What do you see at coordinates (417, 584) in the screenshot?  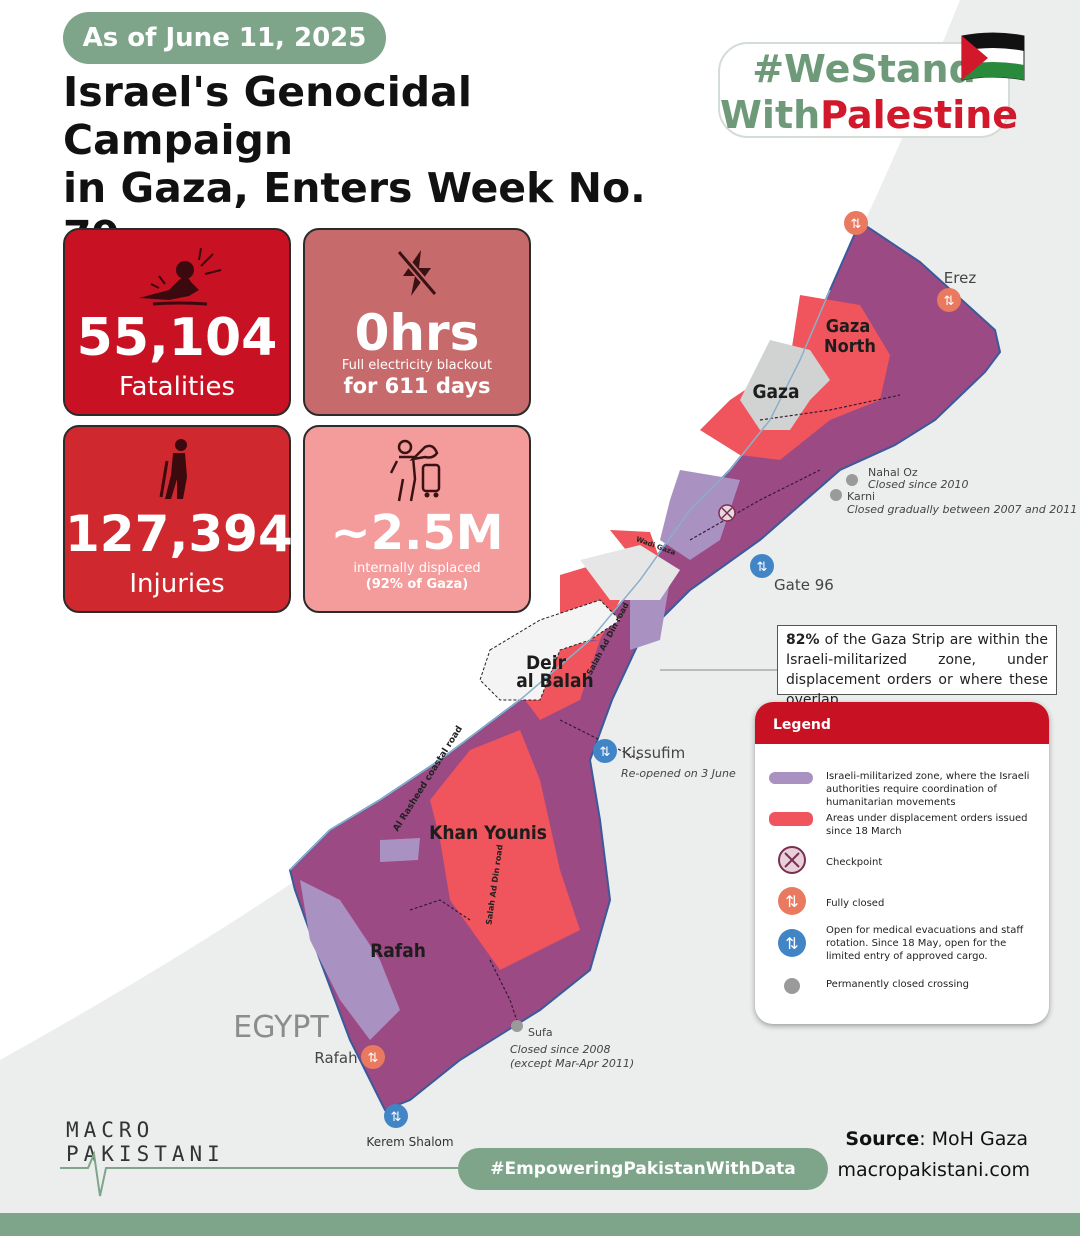 I see `displaced-label-bold: (92% of Gaza)` at bounding box center [417, 584].